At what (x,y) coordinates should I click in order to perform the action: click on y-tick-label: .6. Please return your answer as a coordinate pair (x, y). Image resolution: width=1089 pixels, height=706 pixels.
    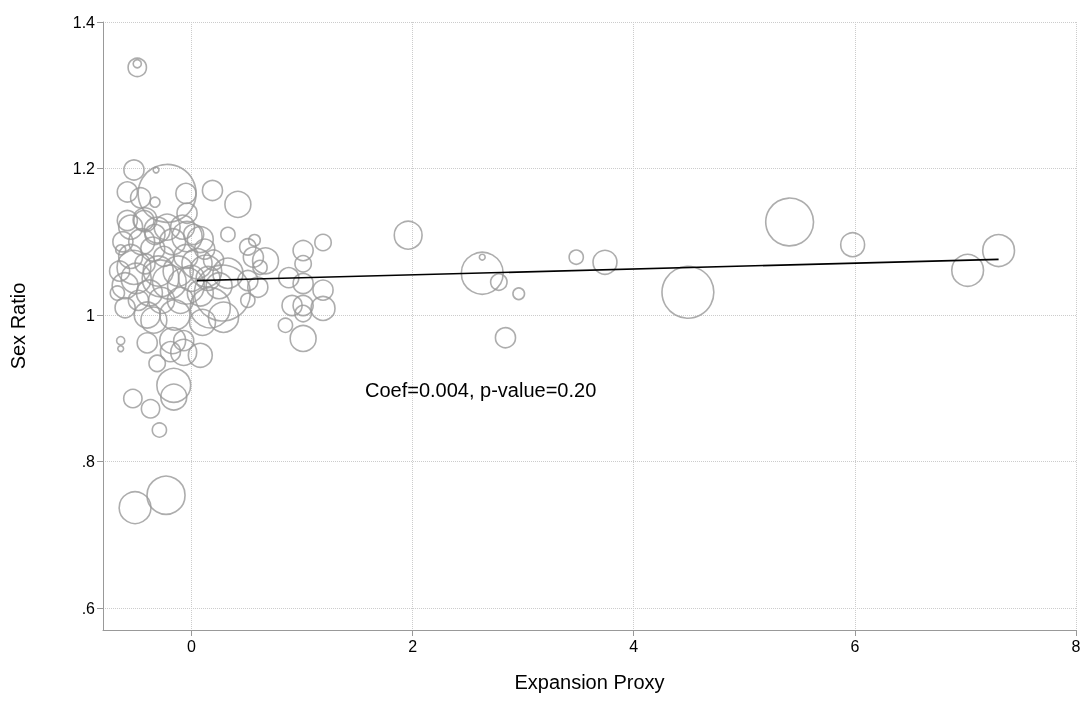
    Looking at the image, I should click on (88, 608).